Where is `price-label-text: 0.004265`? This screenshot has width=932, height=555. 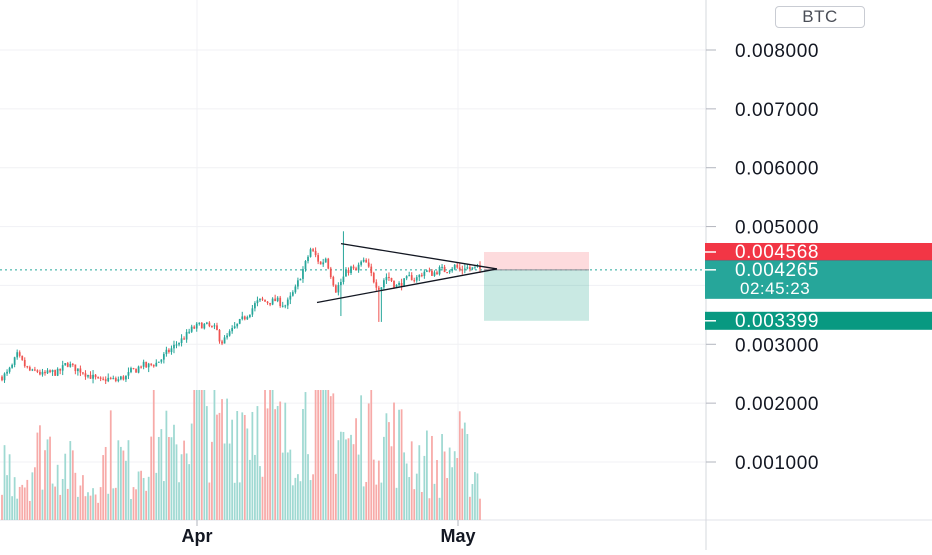 price-label-text: 0.004265 is located at coordinates (777, 270).